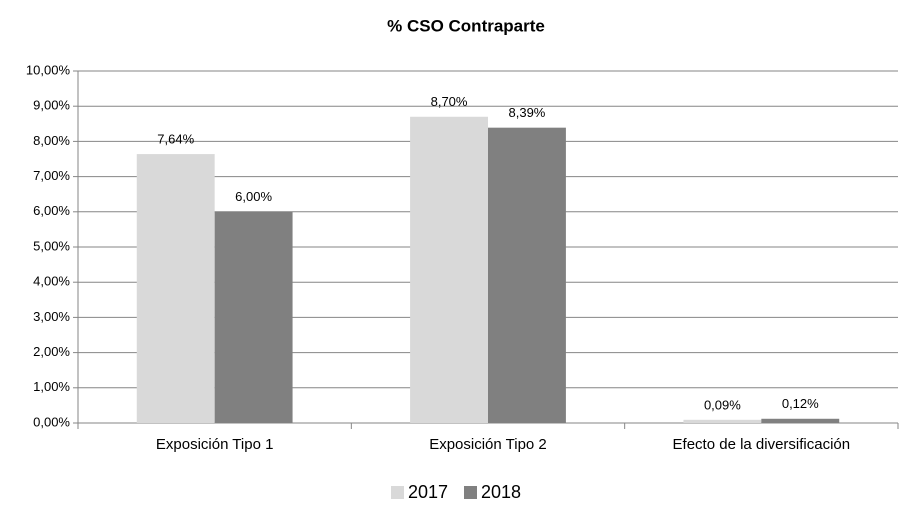 Image resolution: width=901 pixels, height=505 pixels. I want to click on y-tick-label: 3,00%, so click(51, 316).